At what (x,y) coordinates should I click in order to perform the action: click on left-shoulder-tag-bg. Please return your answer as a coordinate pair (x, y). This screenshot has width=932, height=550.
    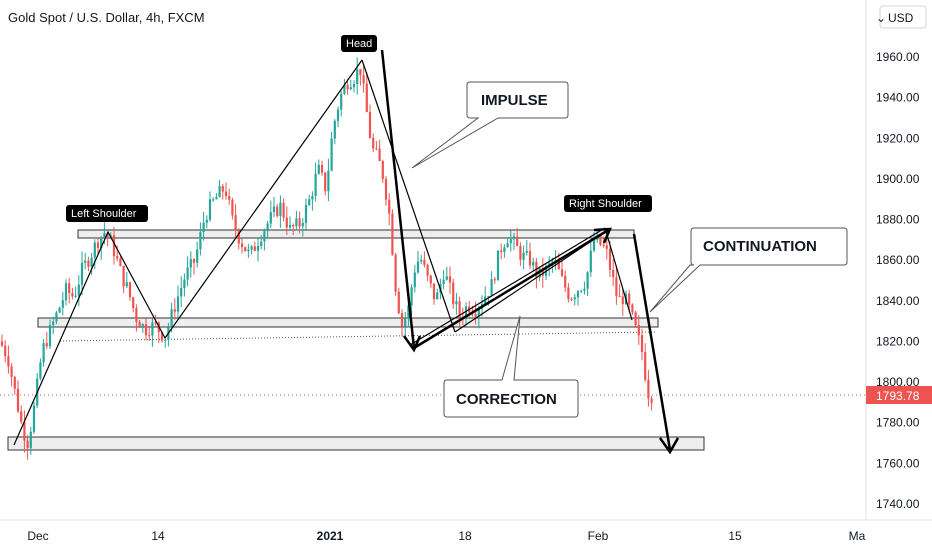
    Looking at the image, I should click on (107, 213).